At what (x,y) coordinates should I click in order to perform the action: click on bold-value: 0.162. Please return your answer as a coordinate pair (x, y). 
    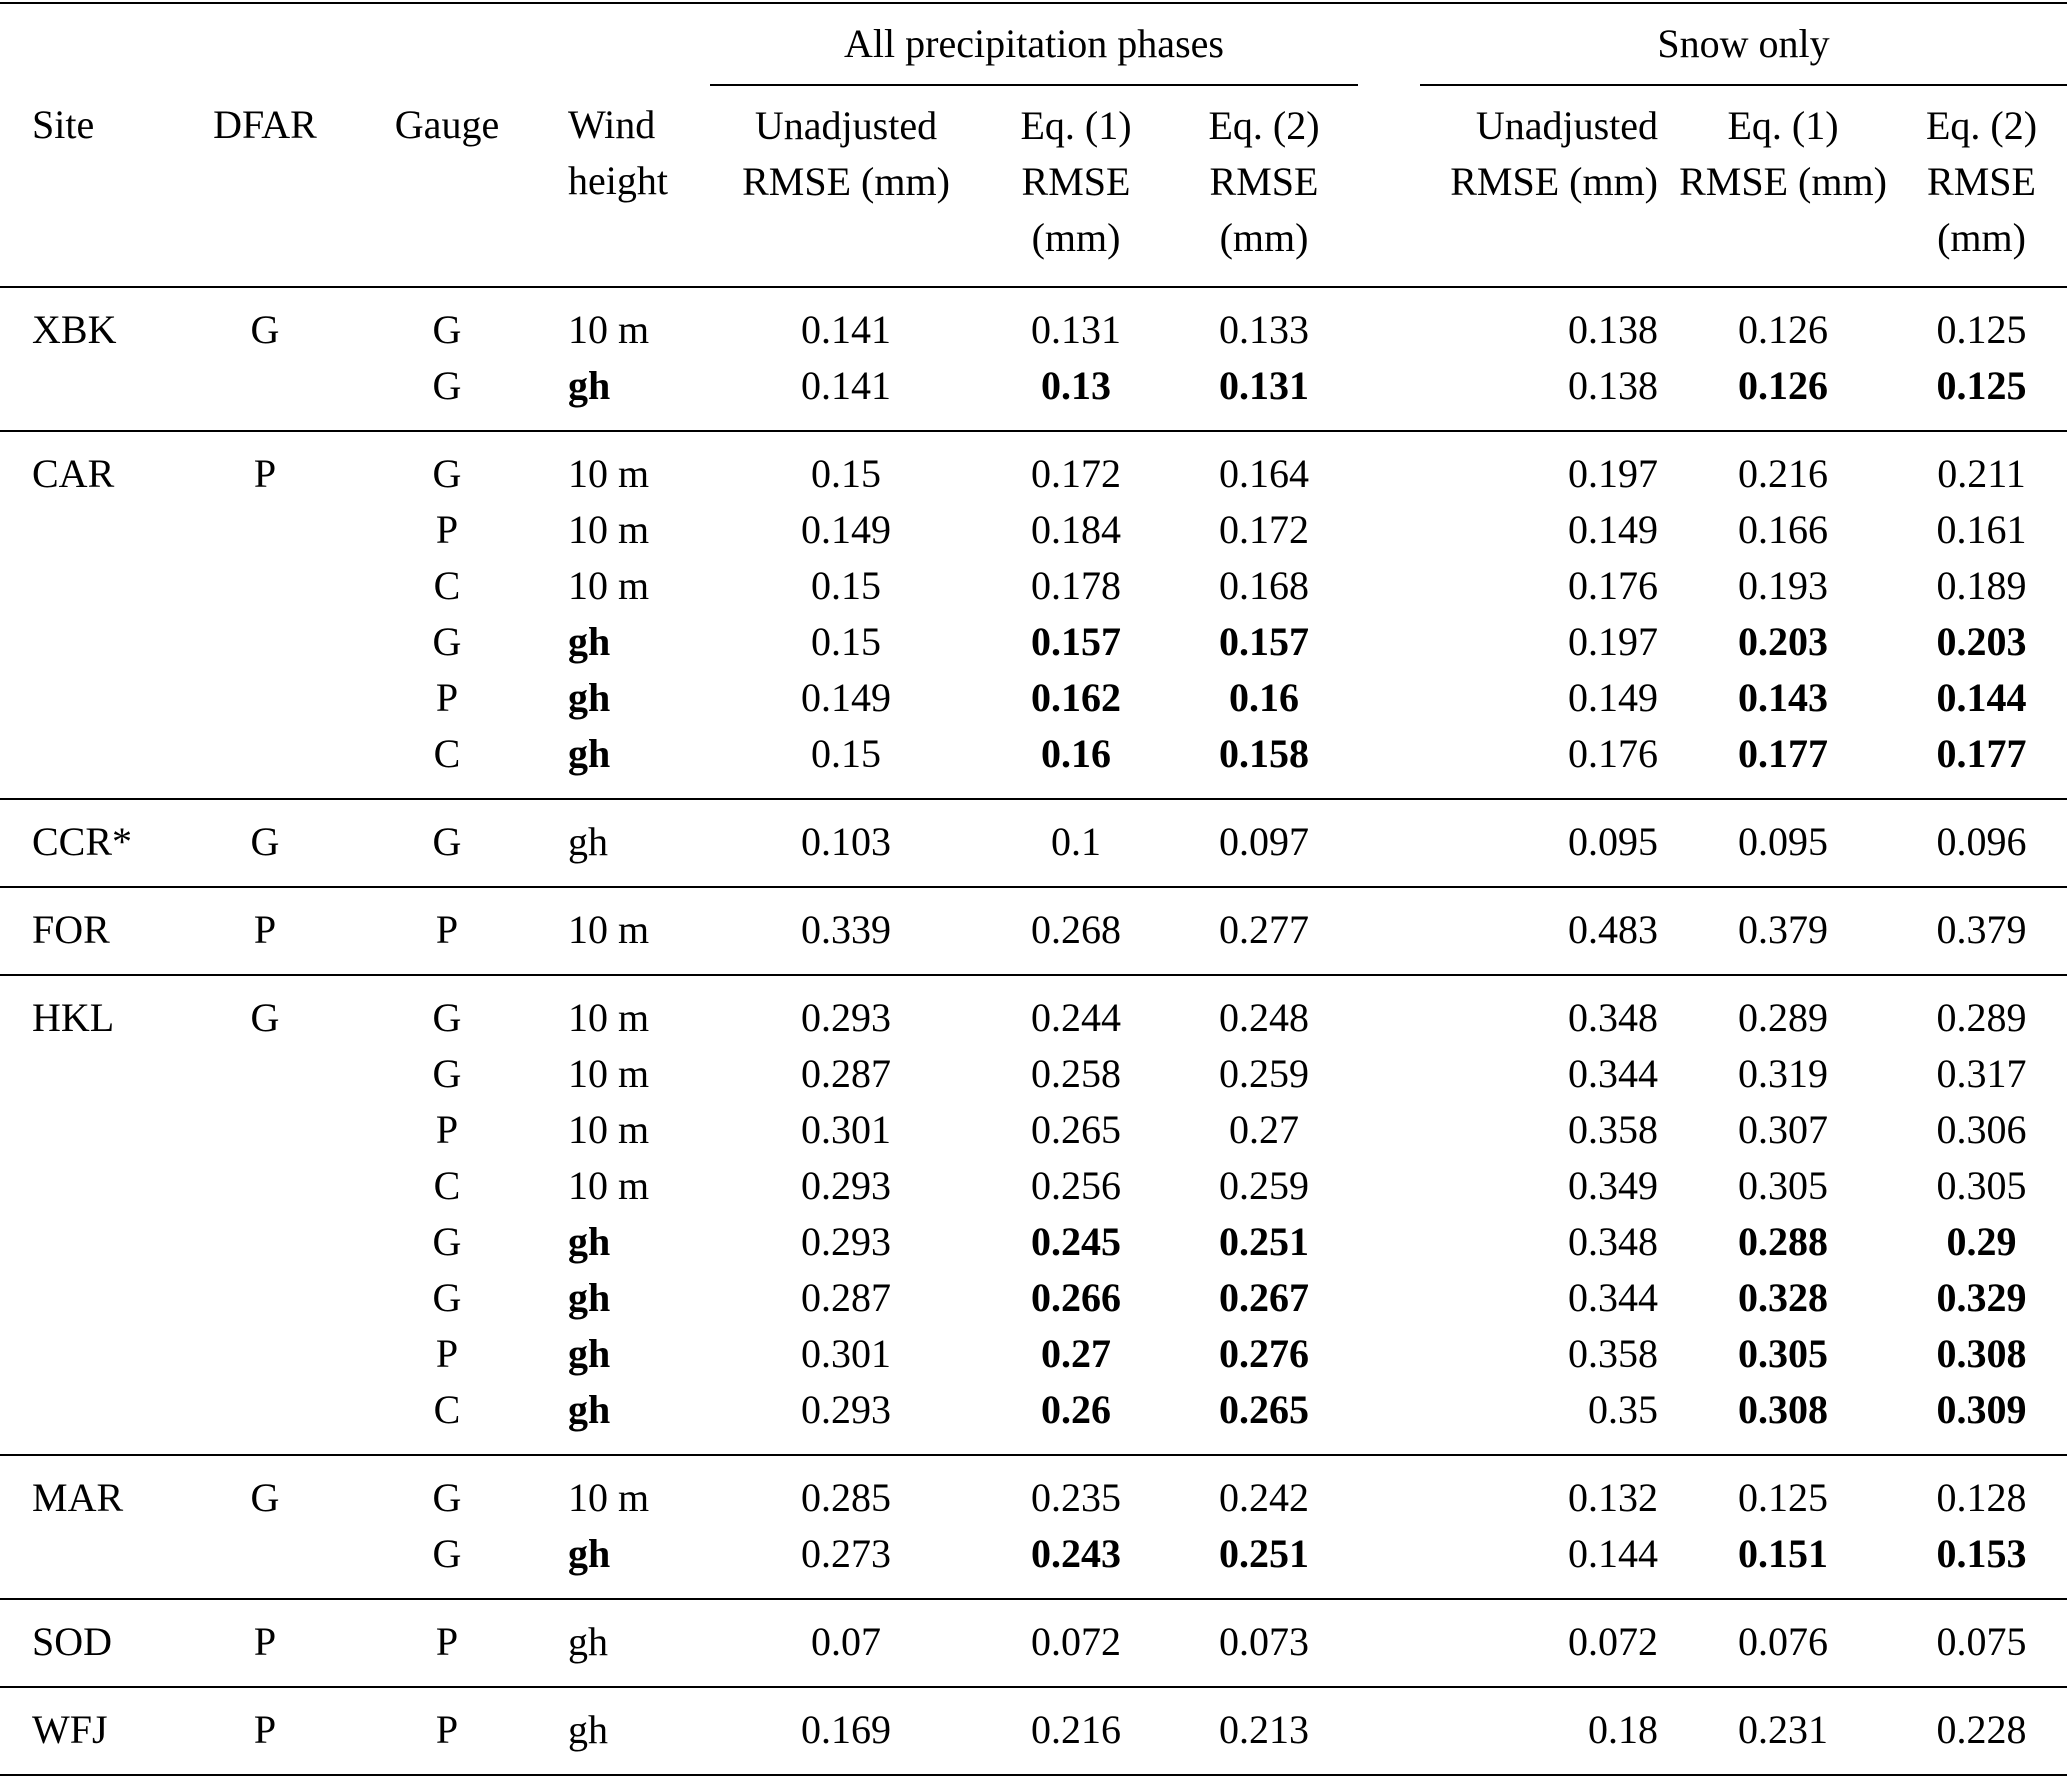
    Looking at the image, I should click on (1076, 697).